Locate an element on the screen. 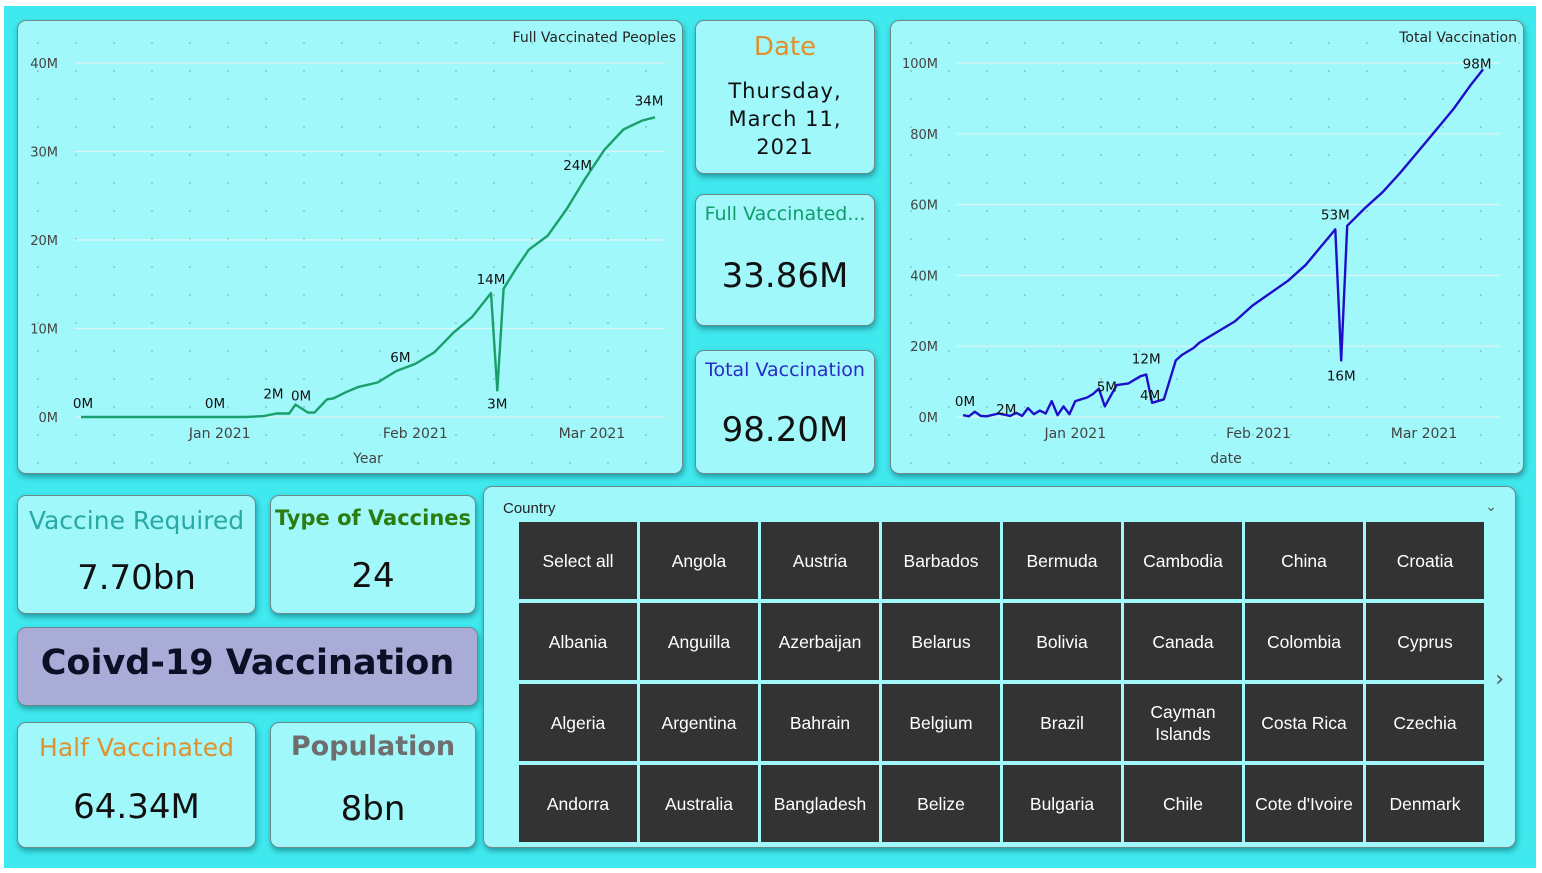 Image resolution: width=1542 pixels, height=873 pixels. data-label: 34M is located at coordinates (649, 101).